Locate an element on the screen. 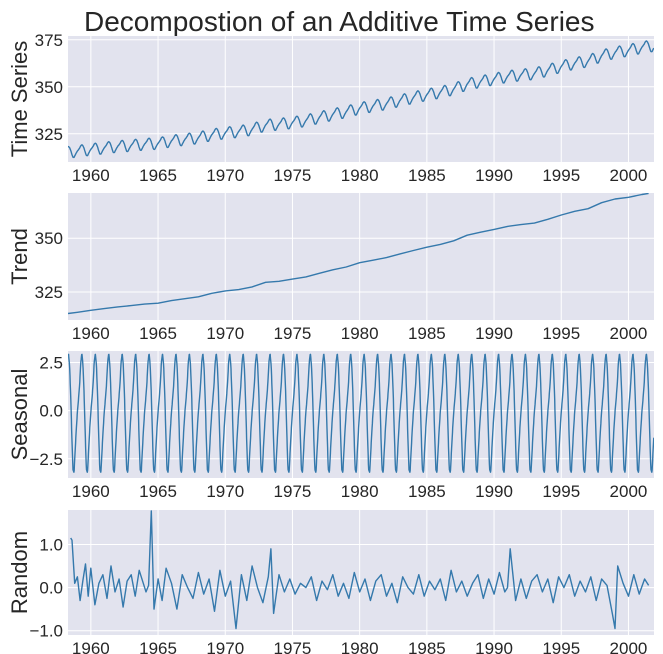 The height and width of the screenshot is (654, 663). y-axis-label: Time Series is located at coordinates (19, 99).